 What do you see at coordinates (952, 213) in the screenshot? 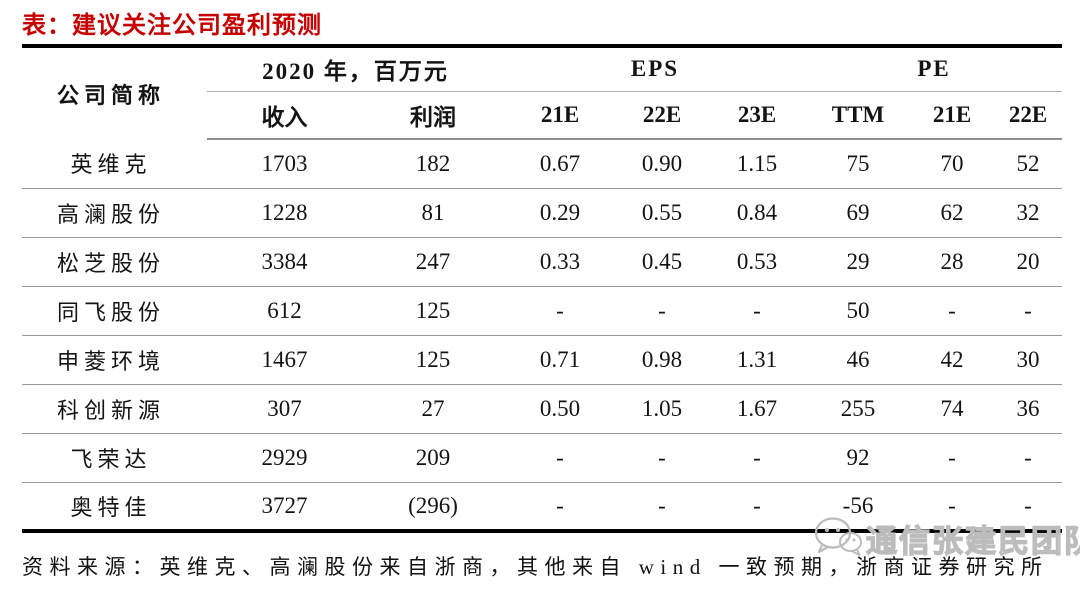
I see `value-cell: 62` at bounding box center [952, 213].